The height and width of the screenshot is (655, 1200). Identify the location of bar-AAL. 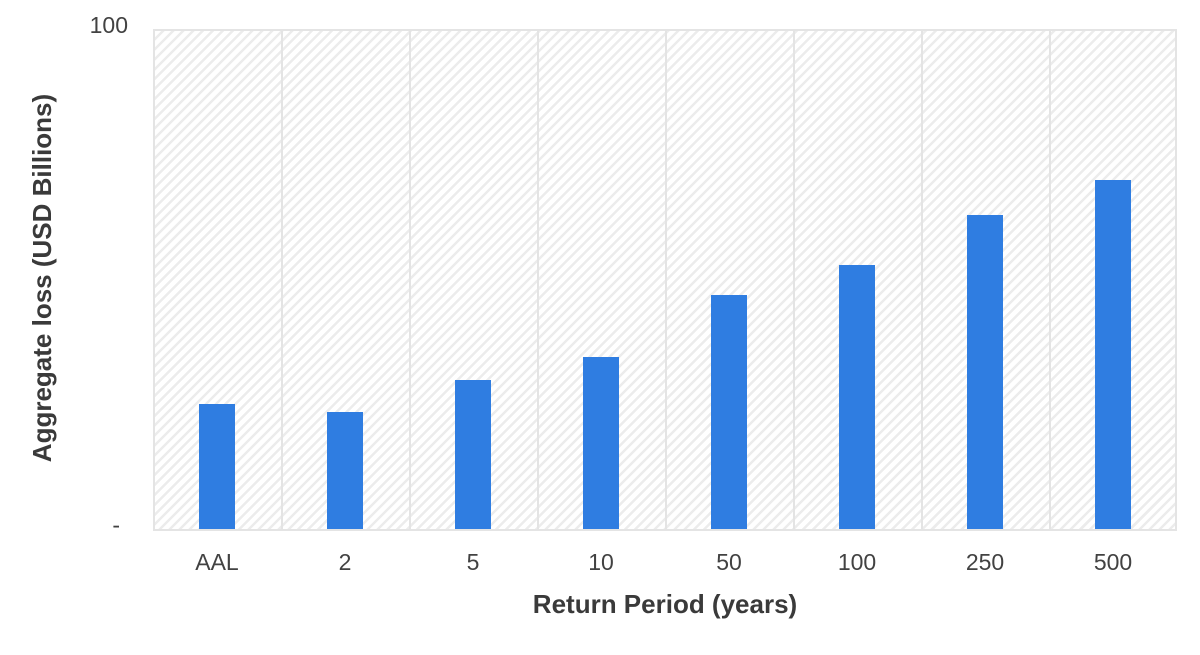
(217, 466).